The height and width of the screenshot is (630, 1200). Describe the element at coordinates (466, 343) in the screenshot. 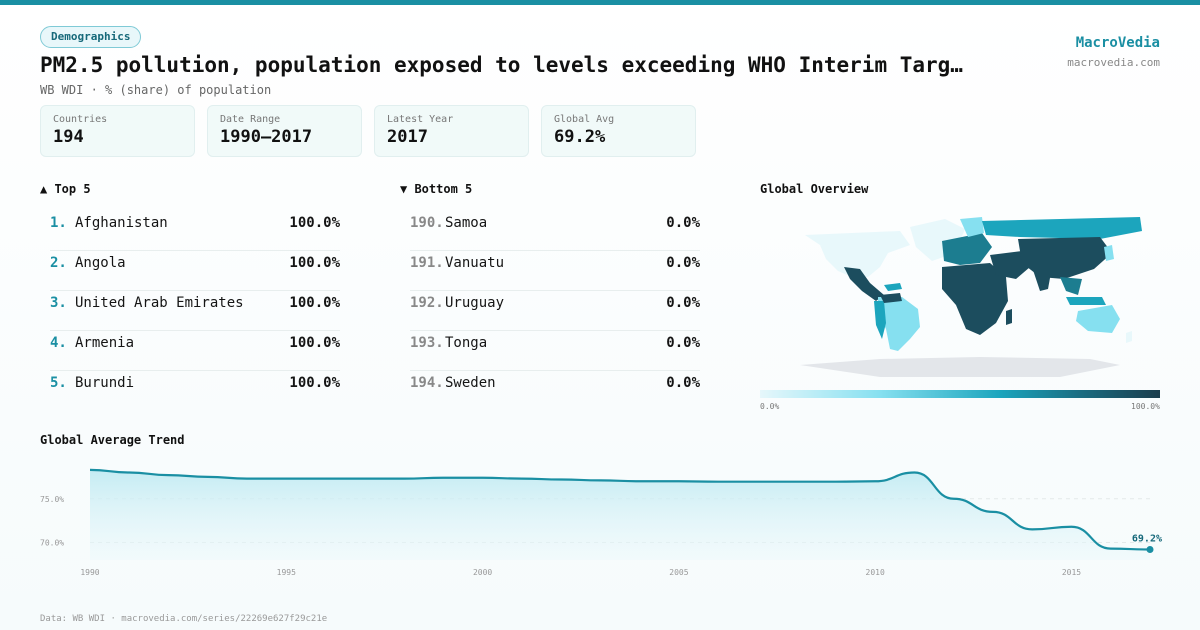

I see `country-name: Tonga` at that location.